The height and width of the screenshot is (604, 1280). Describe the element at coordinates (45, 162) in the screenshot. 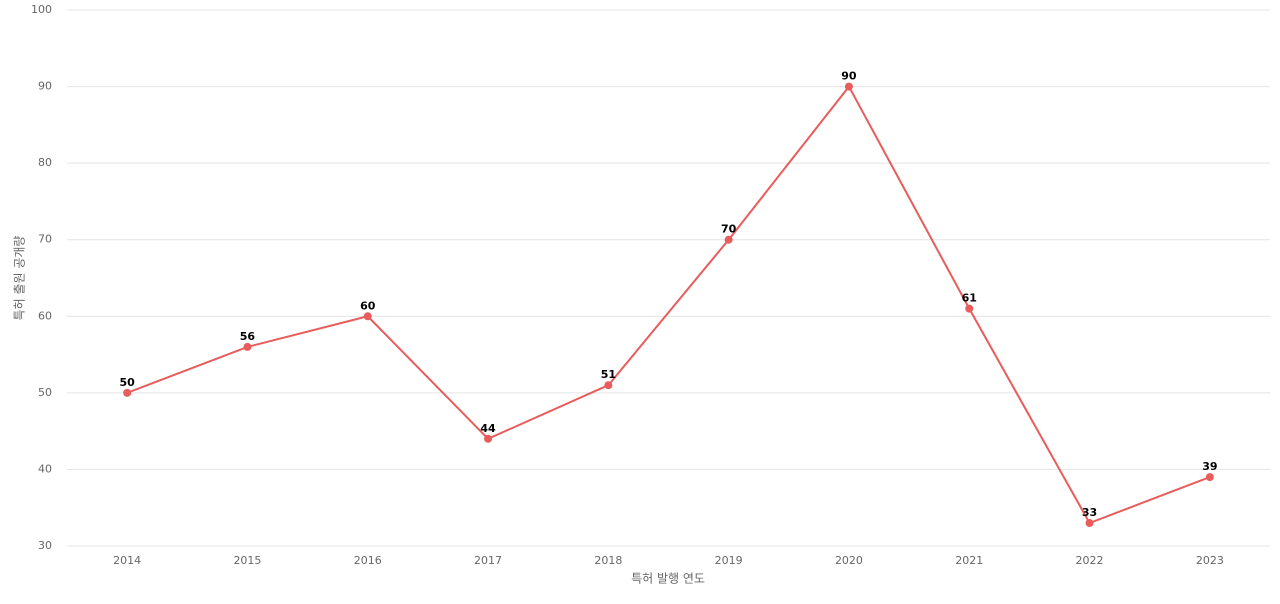

I see `y-tick-label: 80` at that location.